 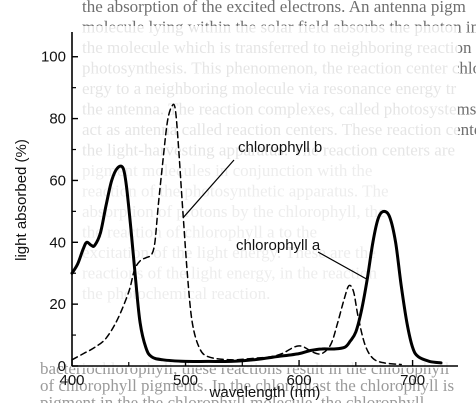 What do you see at coordinates (57, 180) in the screenshot?
I see `y-tick-label: 60` at bounding box center [57, 180].